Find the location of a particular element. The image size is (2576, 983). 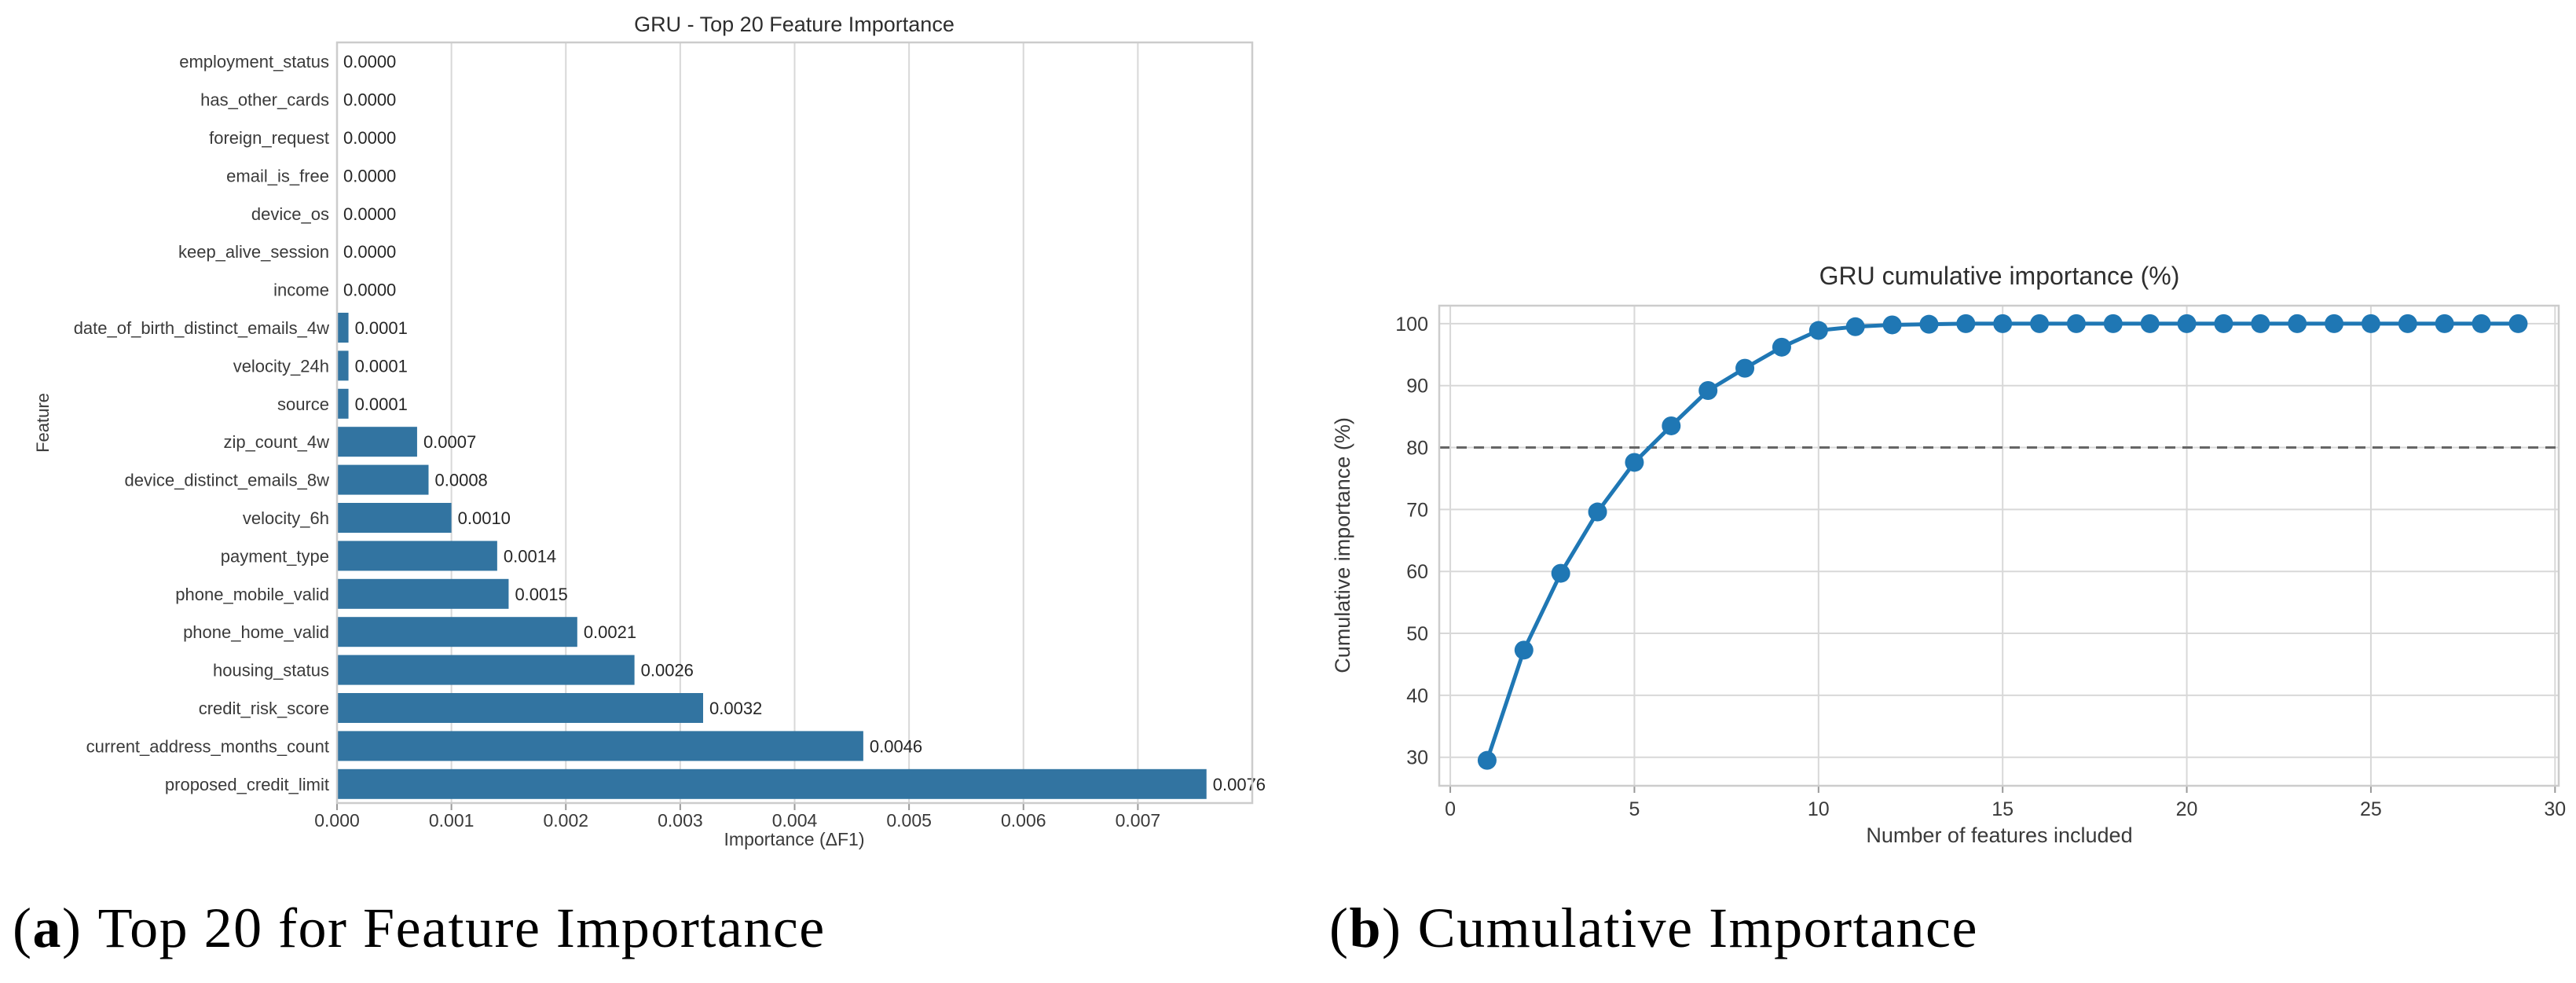

y-category-label: velocity_24h is located at coordinates (281, 366).